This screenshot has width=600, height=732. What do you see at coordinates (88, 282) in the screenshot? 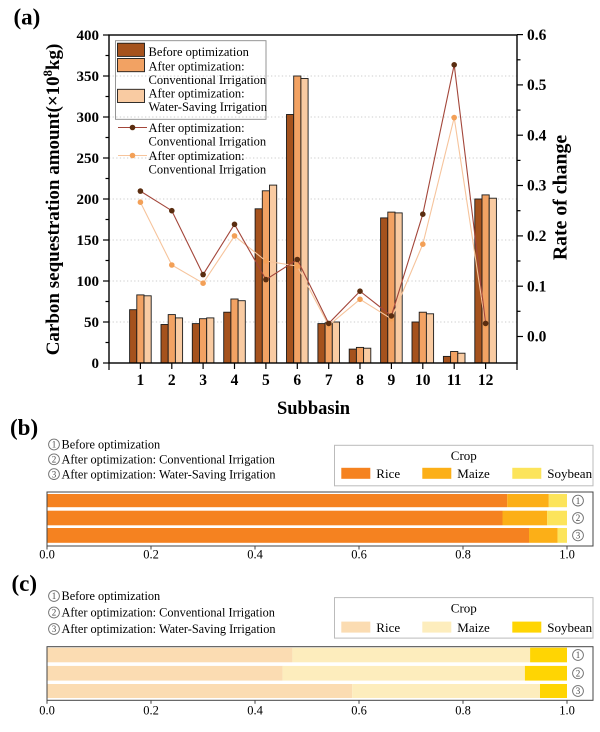
I see `svg-text: 100` at bounding box center [88, 282].